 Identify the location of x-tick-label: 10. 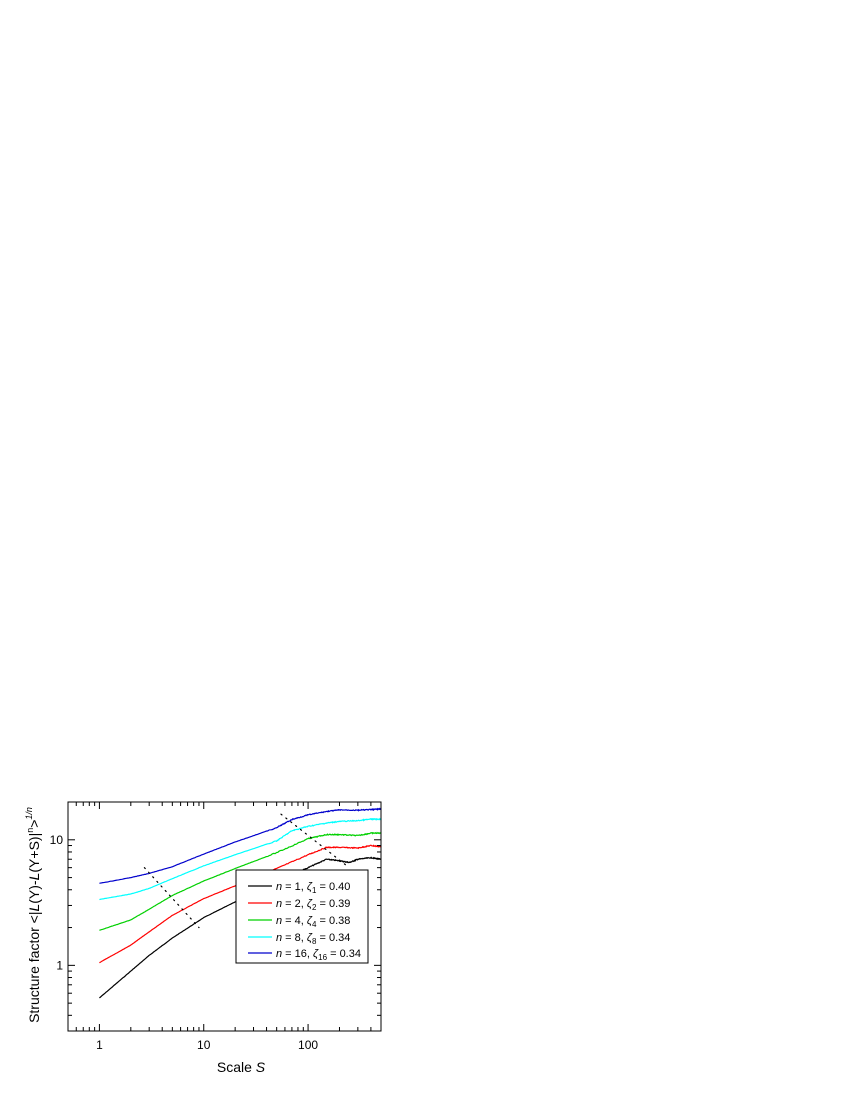
(204, 1045).